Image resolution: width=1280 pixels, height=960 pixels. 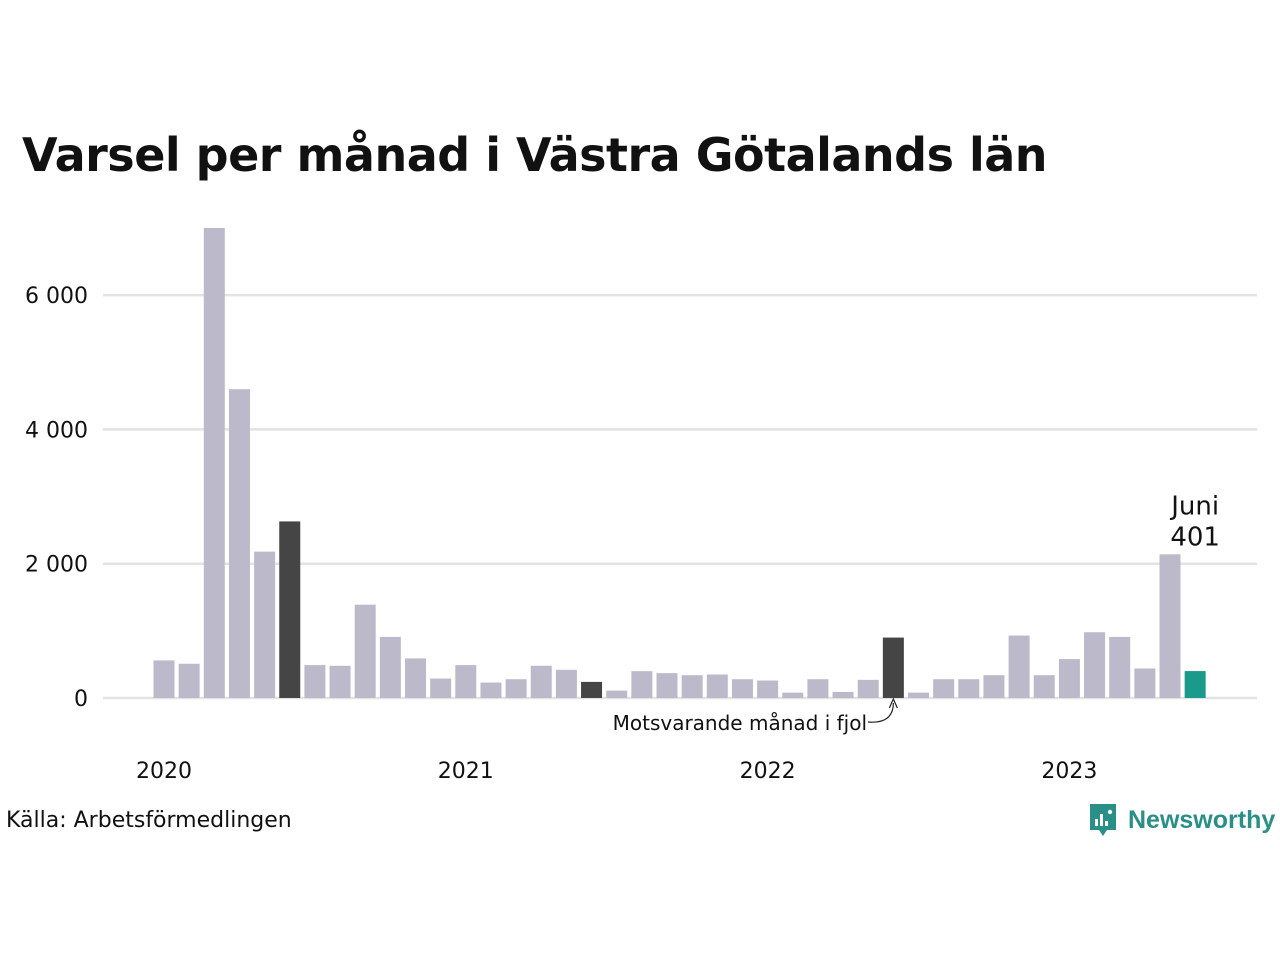 I want to click on bar-current, so click(x=1195, y=684).